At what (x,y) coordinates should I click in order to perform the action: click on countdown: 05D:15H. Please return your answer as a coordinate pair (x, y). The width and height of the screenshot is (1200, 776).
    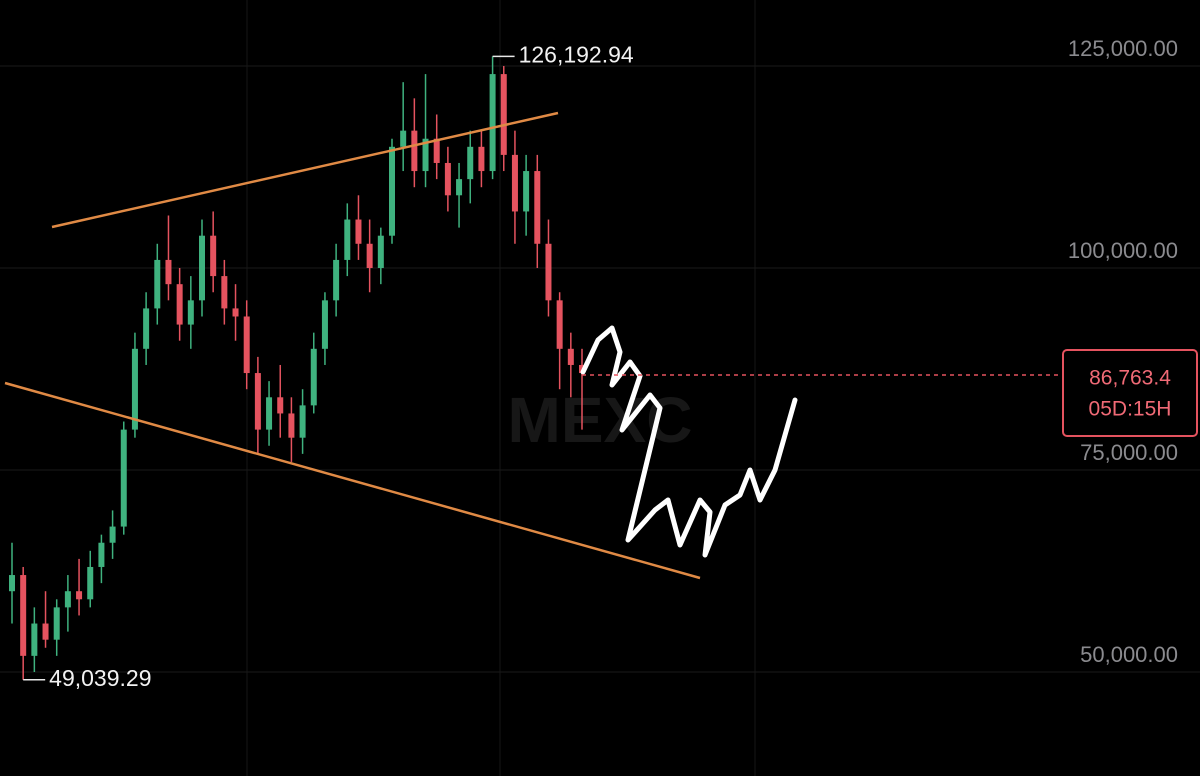
    Looking at the image, I should click on (1130, 409).